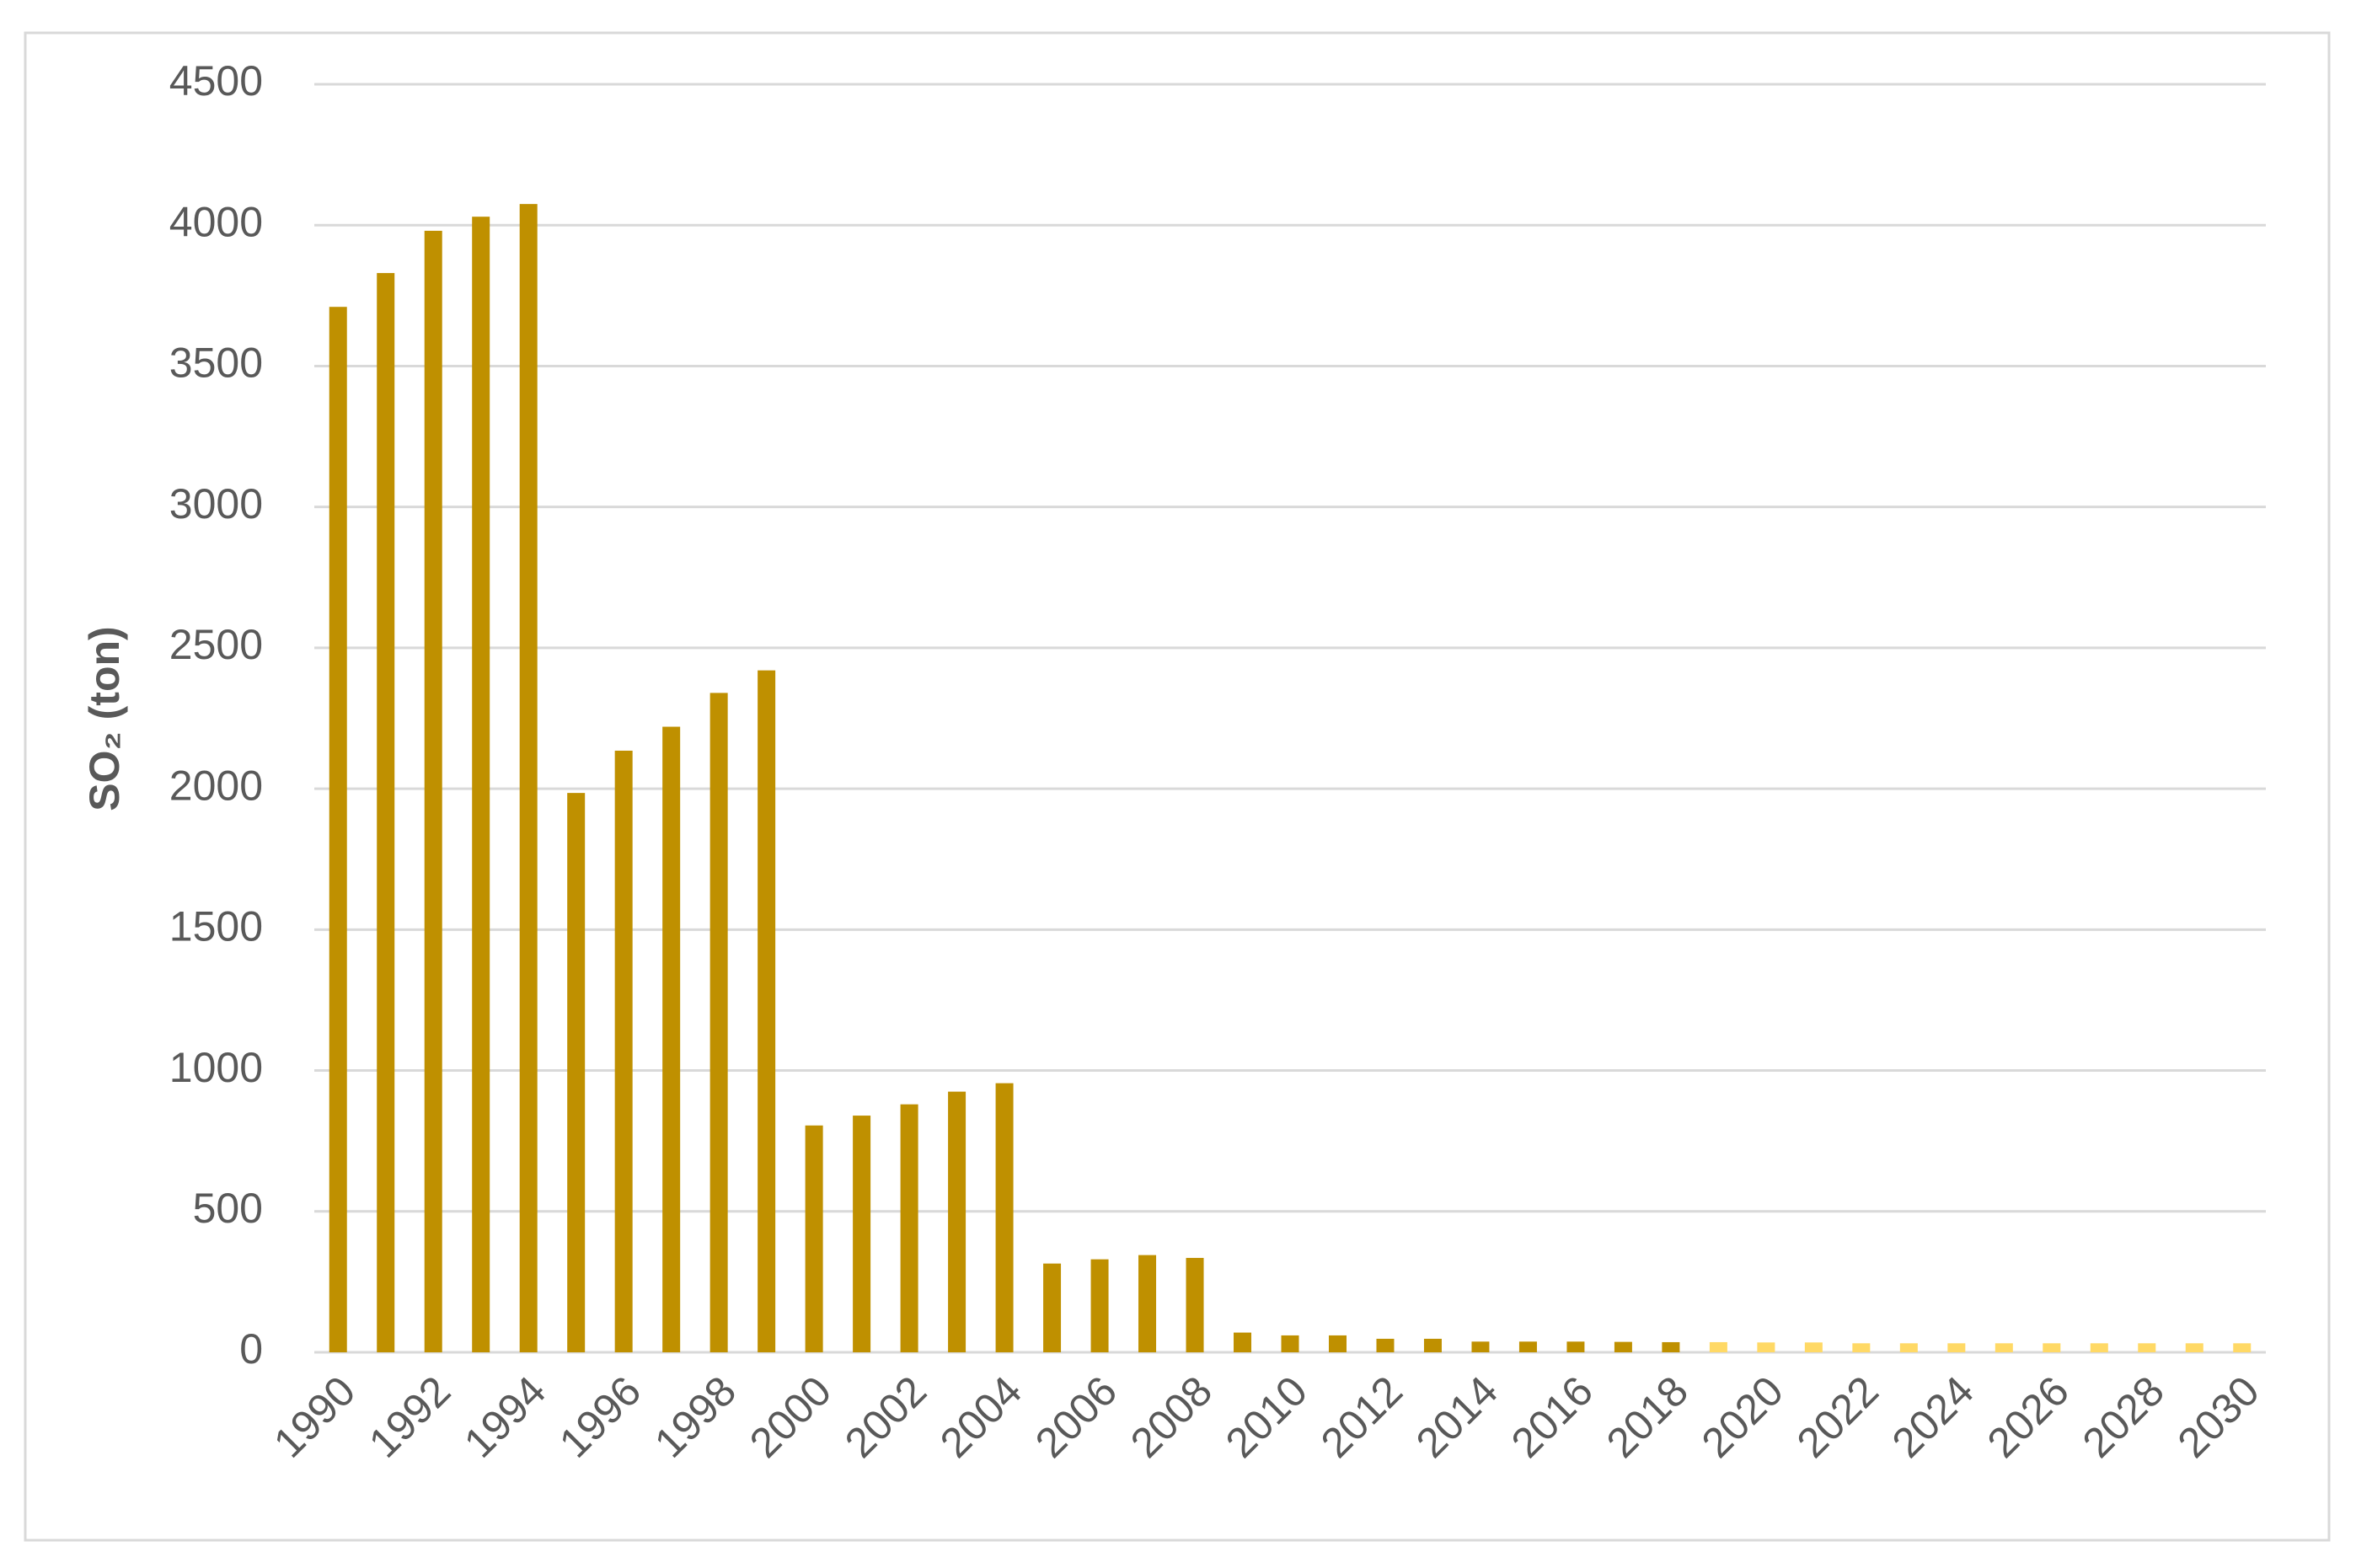  I want to click on y-tick-label: 4500, so click(216, 80).